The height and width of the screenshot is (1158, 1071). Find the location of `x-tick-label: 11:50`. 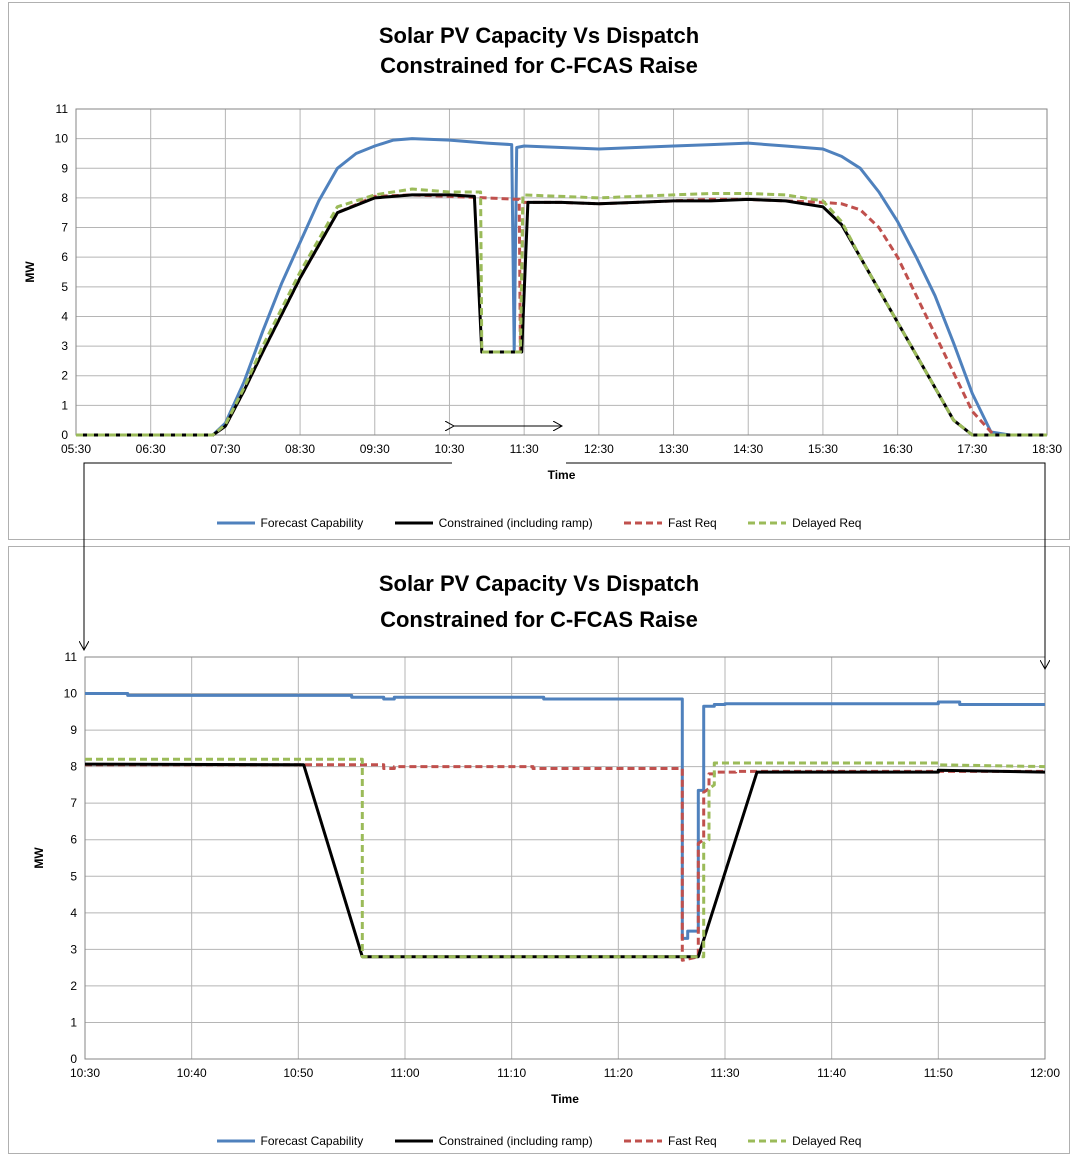

x-tick-label: 11:50 is located at coordinates (938, 1073).